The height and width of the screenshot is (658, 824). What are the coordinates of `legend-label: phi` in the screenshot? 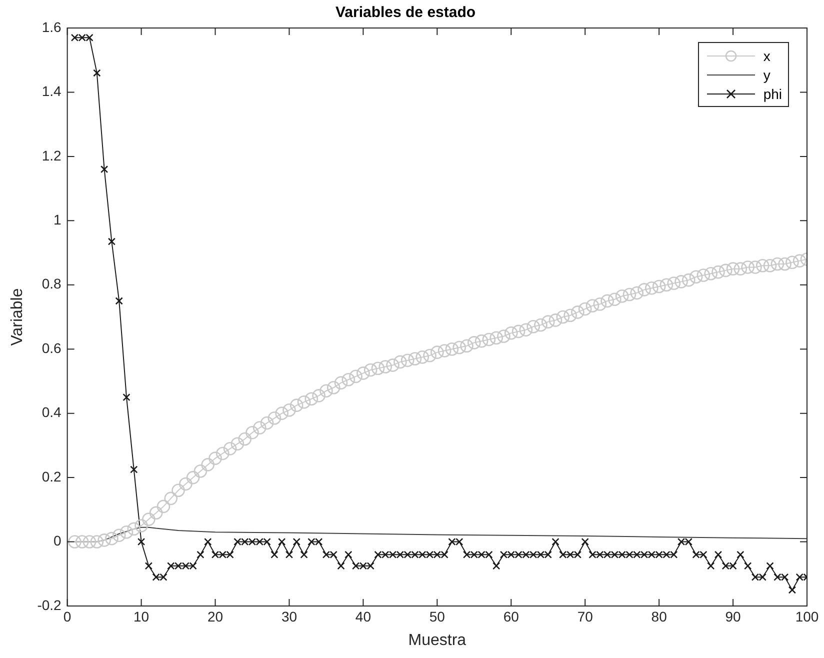 It's located at (772, 94).